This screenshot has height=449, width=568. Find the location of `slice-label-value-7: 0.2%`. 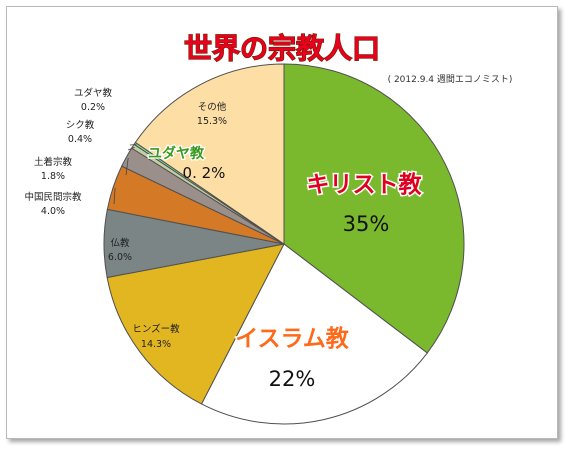

slice-label-value-7: 0.2% is located at coordinates (93, 107).